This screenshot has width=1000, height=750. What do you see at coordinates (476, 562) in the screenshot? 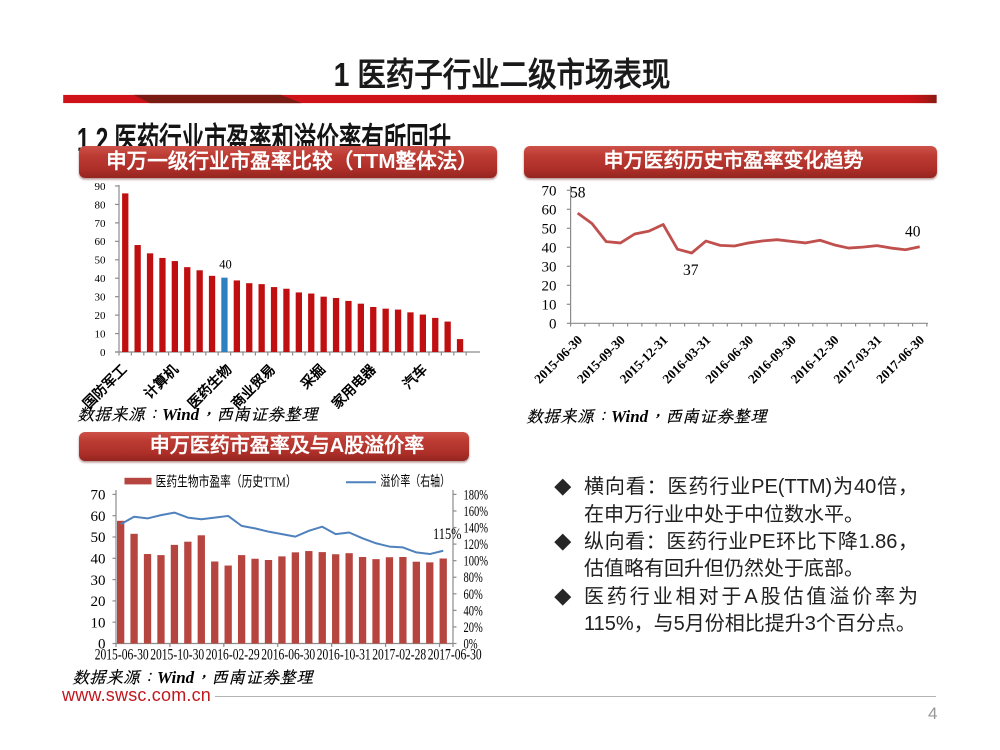
I see `svg-text: 100%` at bounding box center [476, 562].